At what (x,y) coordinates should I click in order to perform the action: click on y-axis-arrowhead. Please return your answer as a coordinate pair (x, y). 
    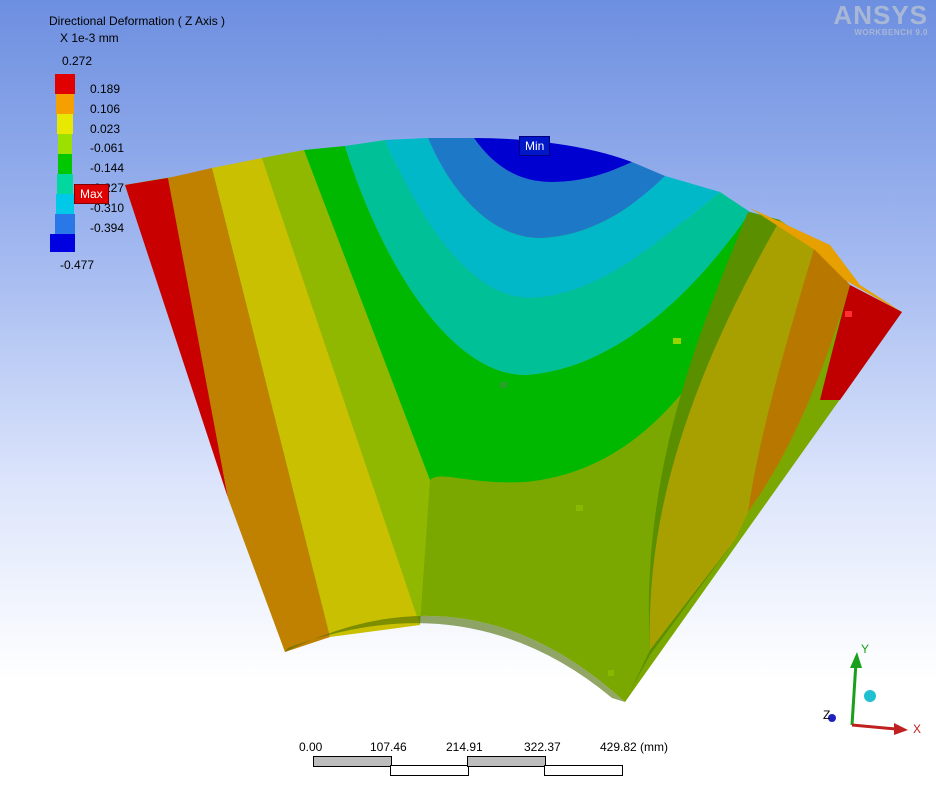
    Looking at the image, I should click on (856, 660).